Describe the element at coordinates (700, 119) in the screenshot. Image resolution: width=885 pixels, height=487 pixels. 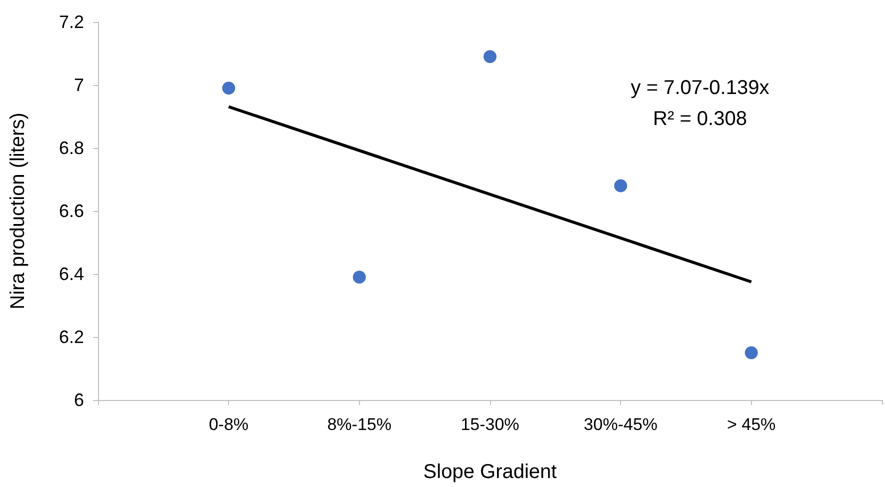
I see `annotation: R² = 0.308` at that location.